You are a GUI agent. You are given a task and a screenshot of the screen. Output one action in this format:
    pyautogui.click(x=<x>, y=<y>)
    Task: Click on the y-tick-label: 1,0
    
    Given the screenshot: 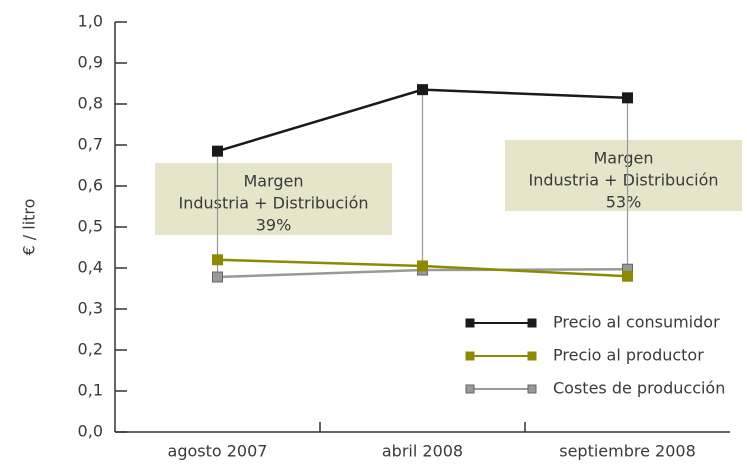 What is the action you would take?
    pyautogui.click(x=90, y=21)
    